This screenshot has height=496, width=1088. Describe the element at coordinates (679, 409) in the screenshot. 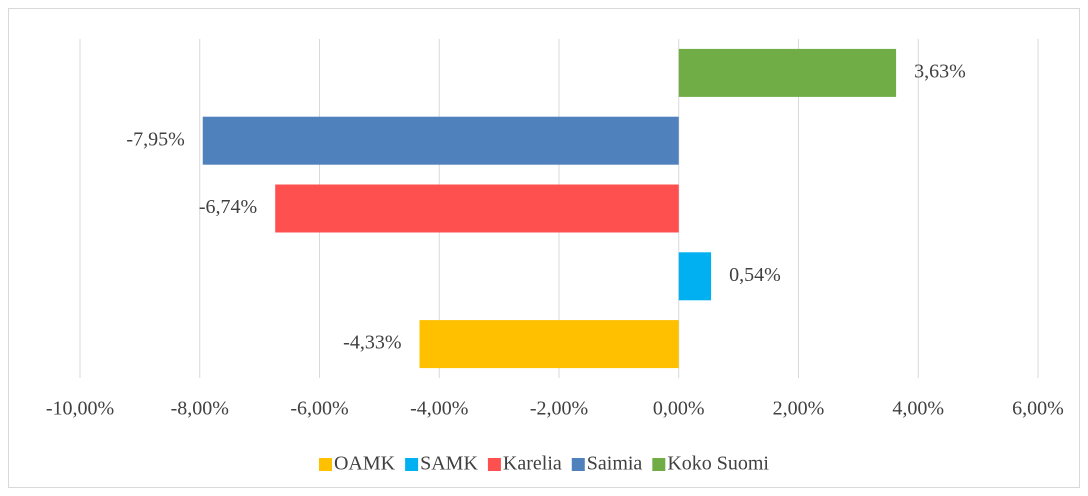

I see `x-tick-label: 0,00%` at that location.